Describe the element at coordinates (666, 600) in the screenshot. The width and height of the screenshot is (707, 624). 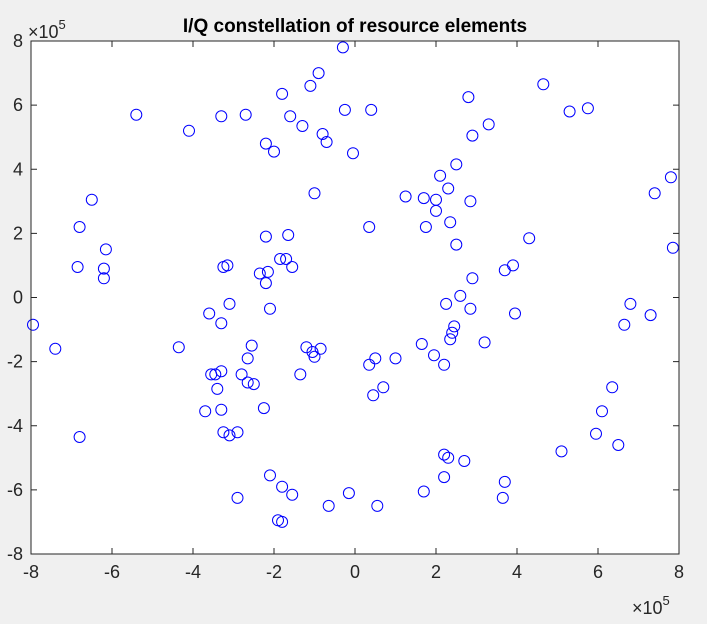
I see `x-exponent-power: 5` at that location.